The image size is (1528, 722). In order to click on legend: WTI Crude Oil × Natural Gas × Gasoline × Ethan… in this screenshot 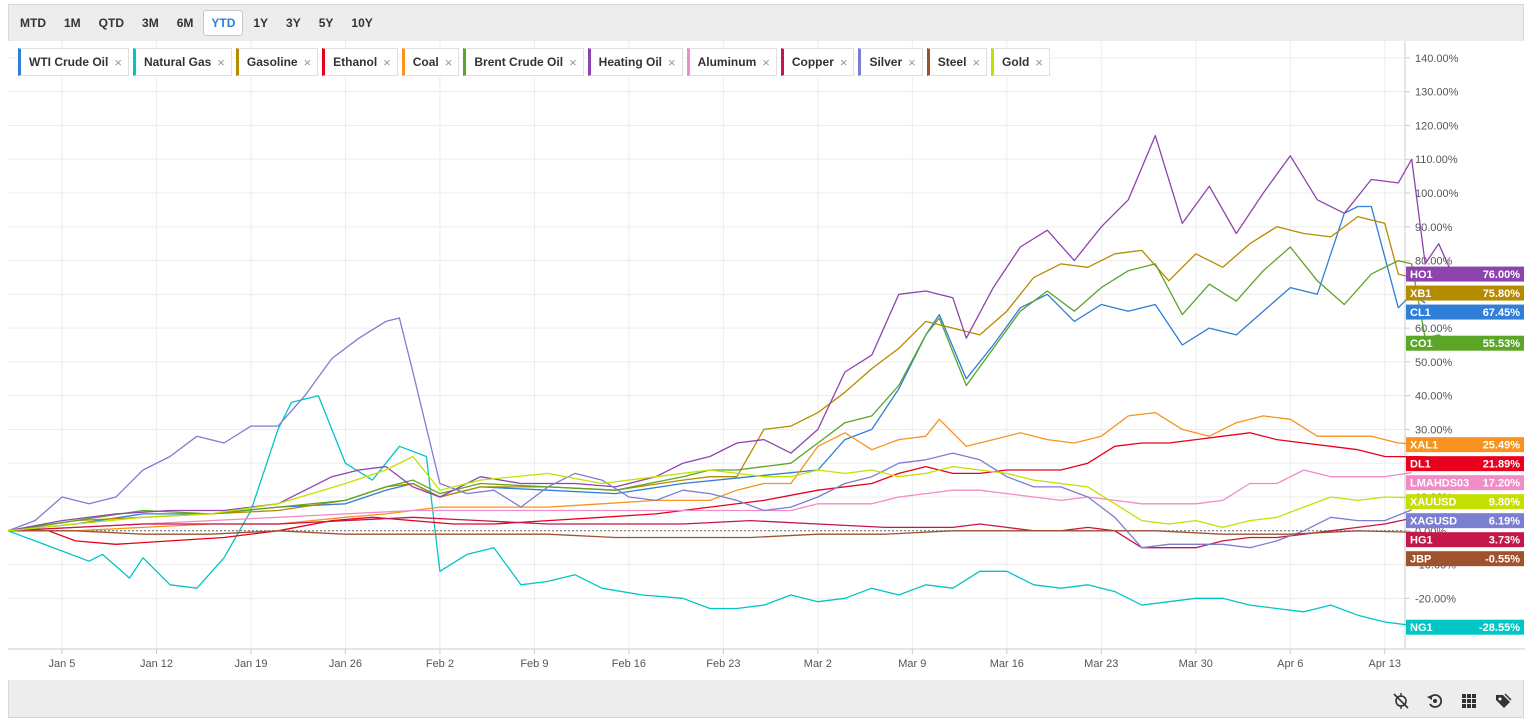, I will do `click(534, 62)`.